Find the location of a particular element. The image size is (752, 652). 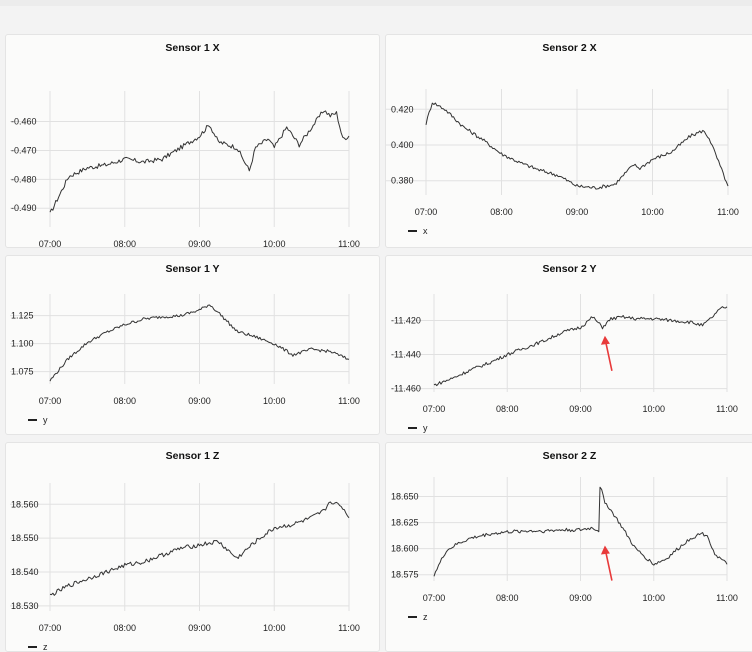

y-tick-label: -0.460 is located at coordinates (24, 122).